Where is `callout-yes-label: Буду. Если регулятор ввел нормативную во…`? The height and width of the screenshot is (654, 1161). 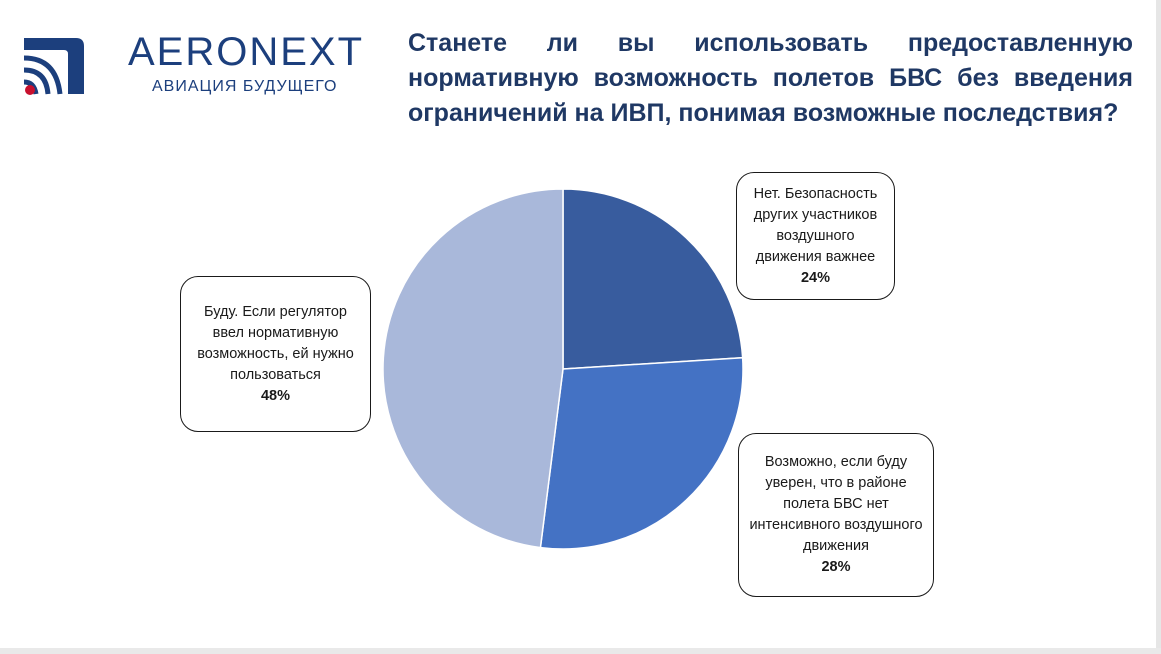 callout-yes-label: Буду. Если регулятор ввел нормативную во… is located at coordinates (275, 343).